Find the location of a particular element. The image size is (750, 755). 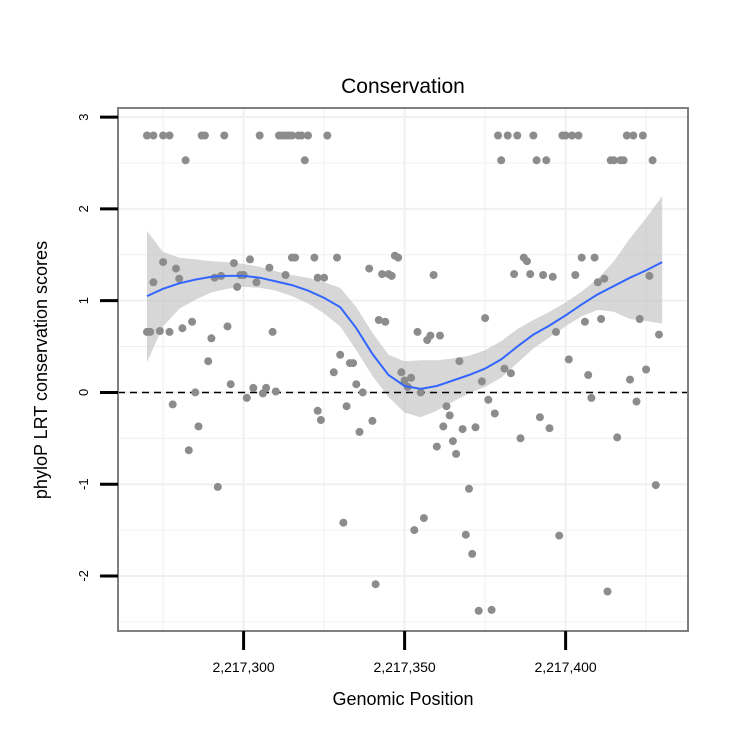

x-tick-label: 2,217,400 is located at coordinates (565, 667).